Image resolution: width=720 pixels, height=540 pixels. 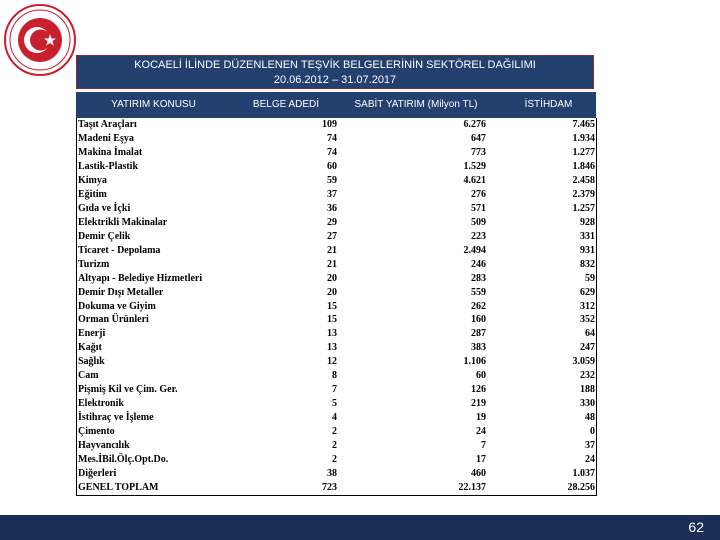 What do you see at coordinates (478, 306) in the screenshot?
I see `fixed-investment: 262` at bounding box center [478, 306].